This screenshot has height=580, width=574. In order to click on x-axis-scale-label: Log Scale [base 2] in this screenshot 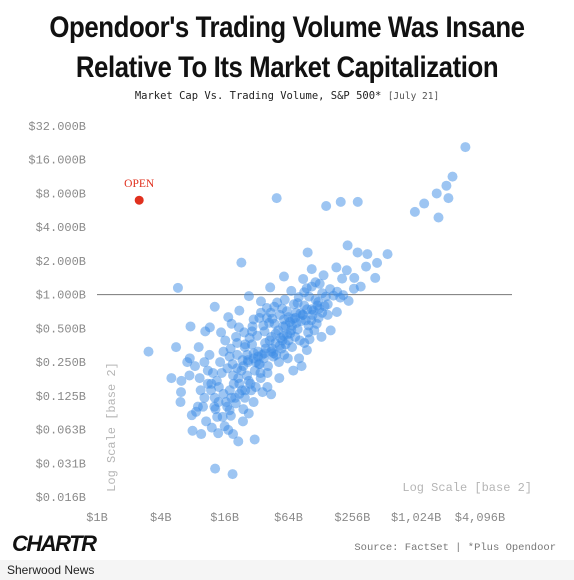, I will do `click(467, 488)`.